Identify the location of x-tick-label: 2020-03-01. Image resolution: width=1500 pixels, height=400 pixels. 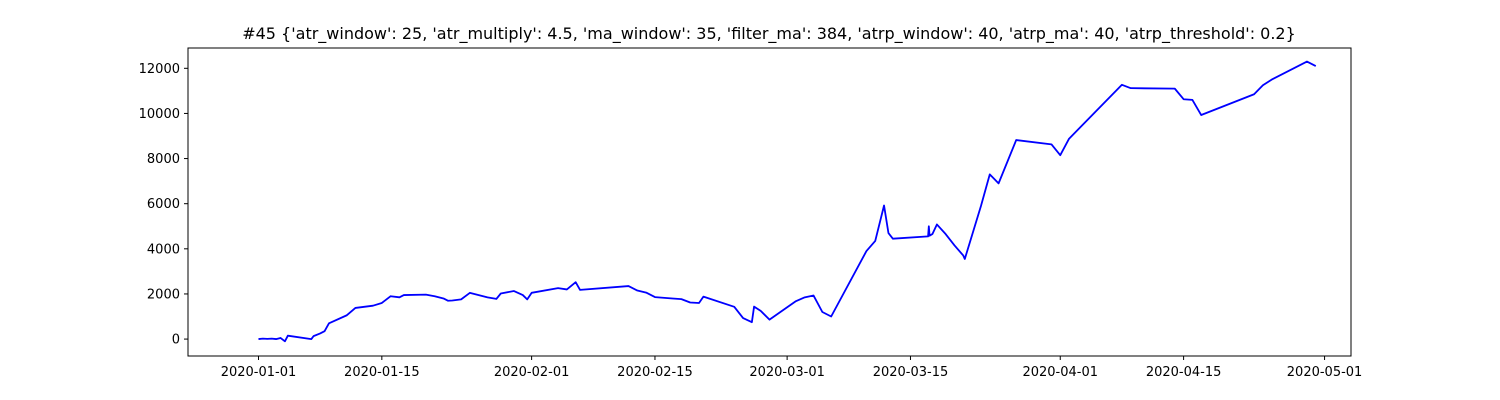
(787, 372).